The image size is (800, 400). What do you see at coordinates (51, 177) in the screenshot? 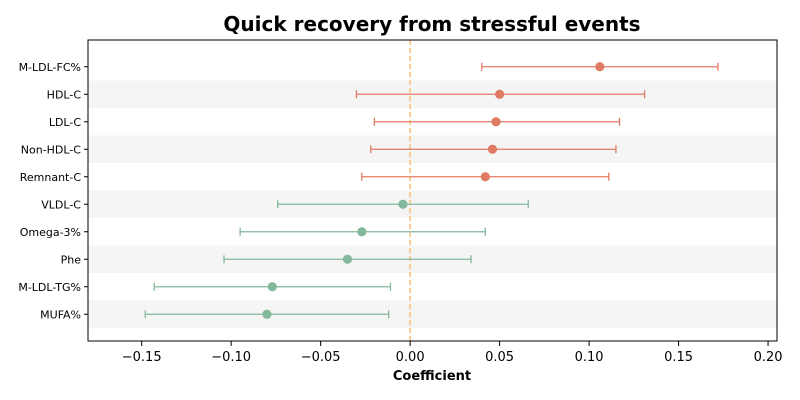
I see `y-tick-label: Remnant-C` at bounding box center [51, 177].